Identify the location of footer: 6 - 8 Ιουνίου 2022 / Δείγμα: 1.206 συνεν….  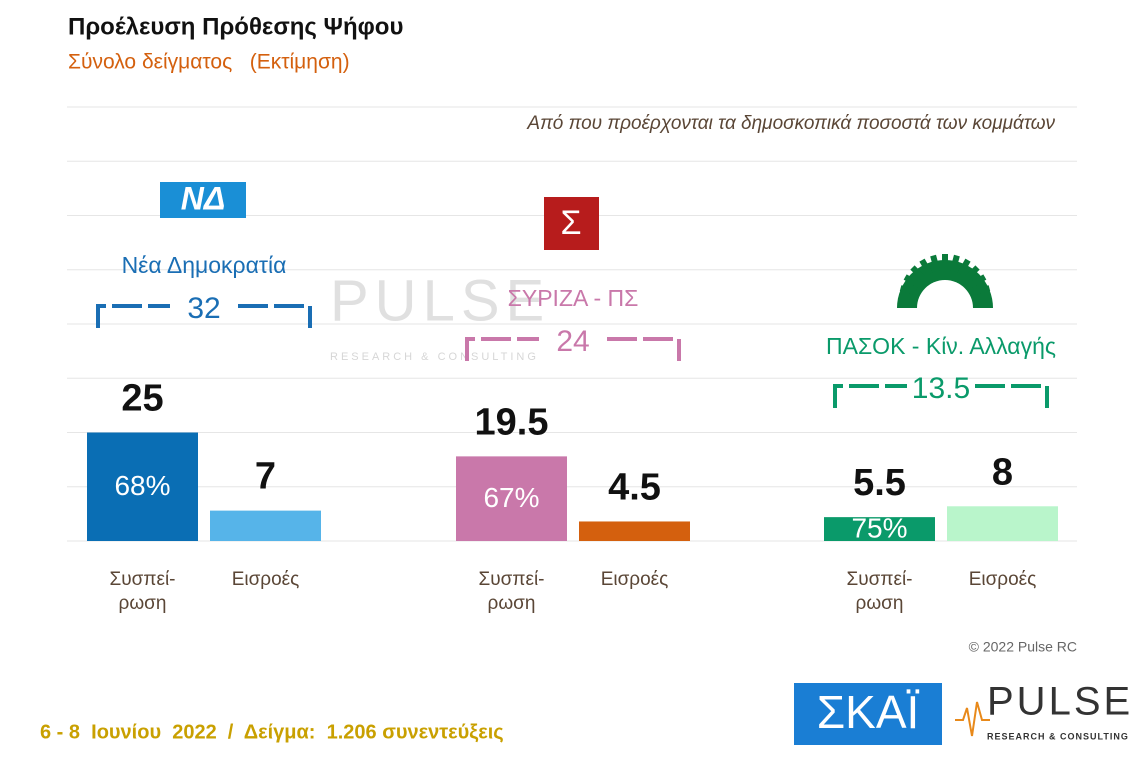
(272, 732).